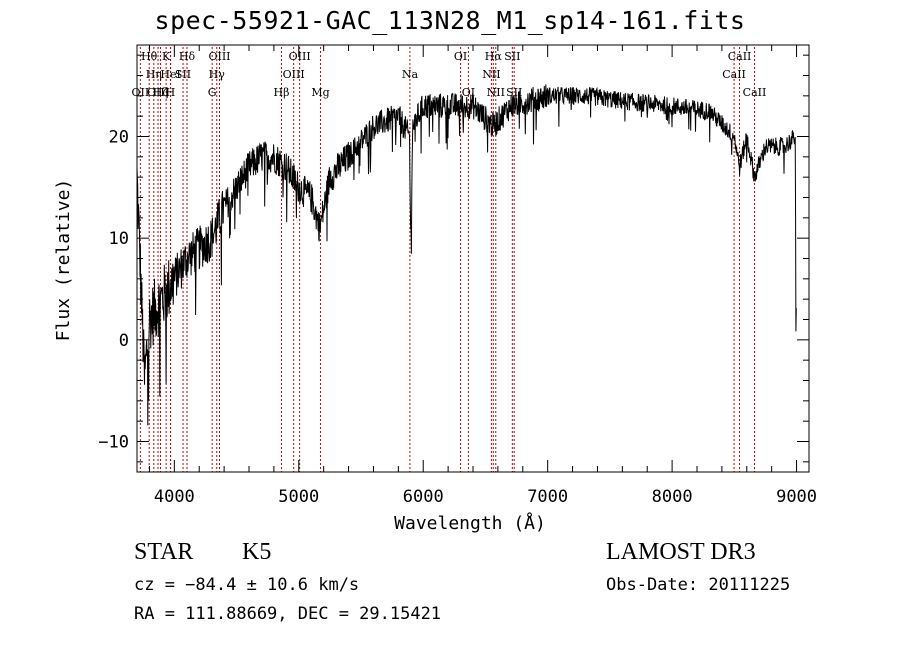 The width and height of the screenshot is (900, 649). I want to click on y-axis-label: Flux (relative), so click(63, 260).